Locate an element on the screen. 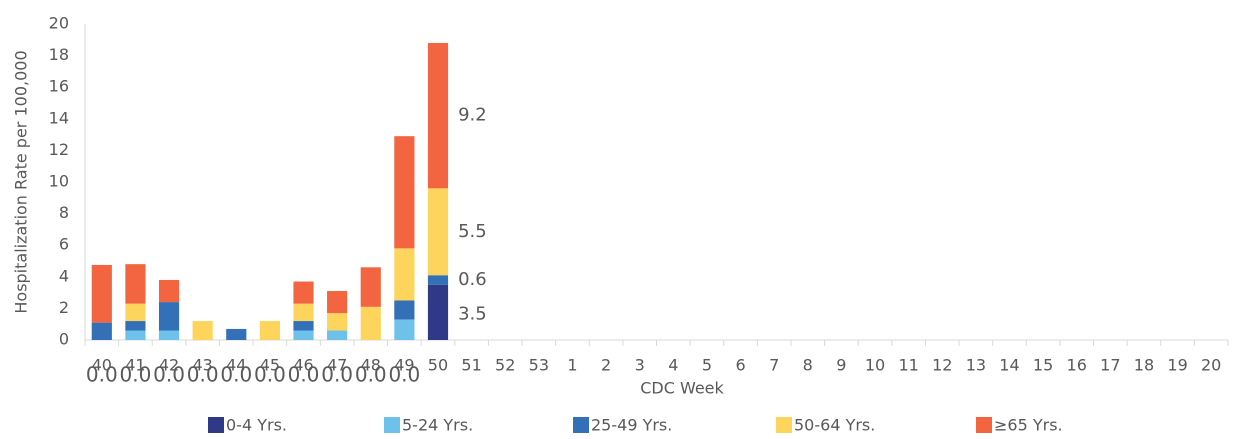 This screenshot has width=1233, height=439. y-tick-label: 16 is located at coordinates (59, 86).